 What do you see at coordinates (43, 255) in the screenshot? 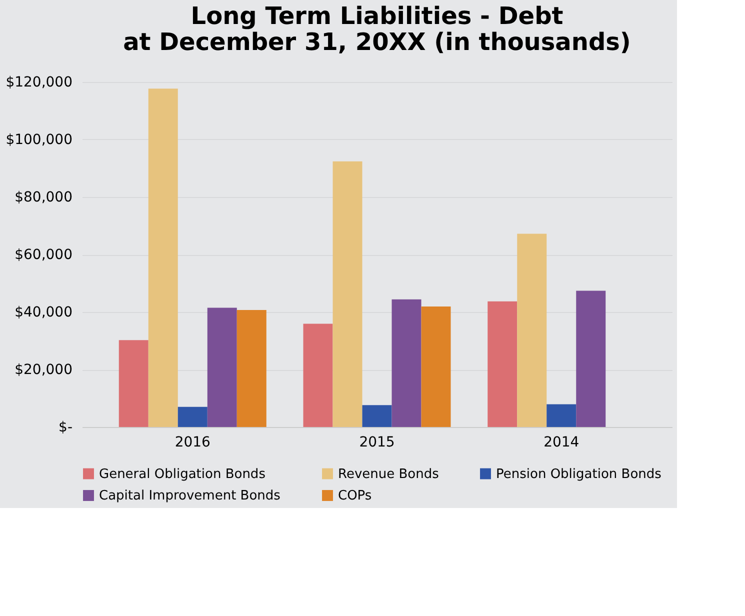
I see `y-tick-label: $60,000` at bounding box center [43, 255].